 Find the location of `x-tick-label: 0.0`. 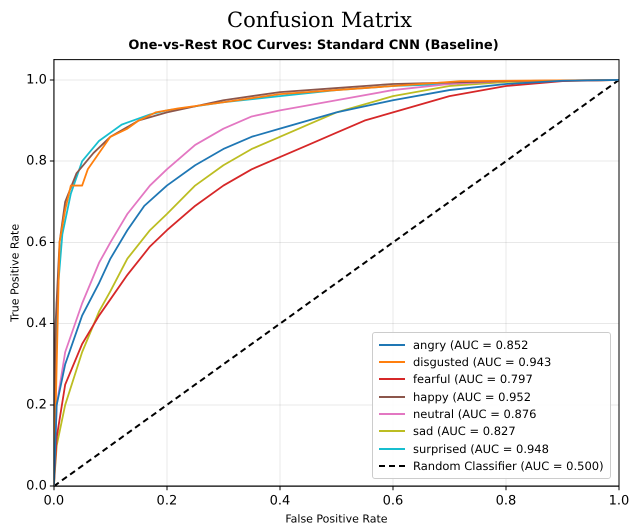

x-tick-label: 0.0 is located at coordinates (54, 500).